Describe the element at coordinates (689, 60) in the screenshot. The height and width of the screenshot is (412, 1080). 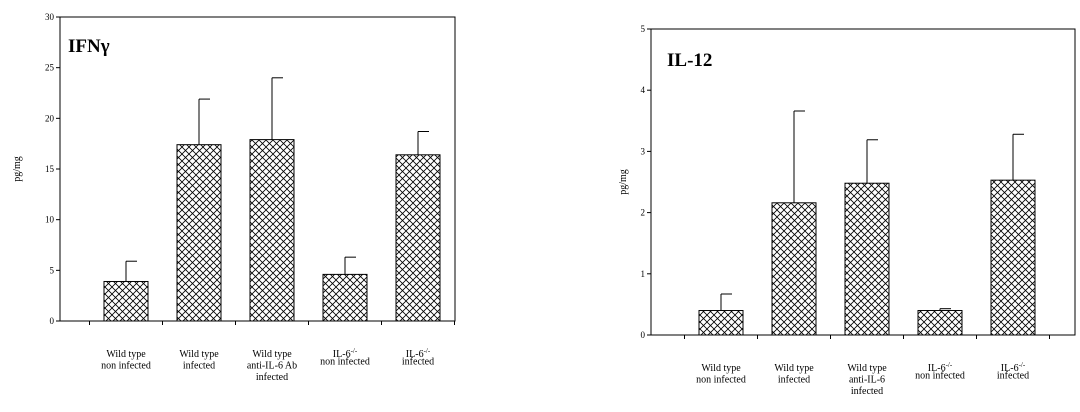
I see `chart-title: IL-12` at that location.